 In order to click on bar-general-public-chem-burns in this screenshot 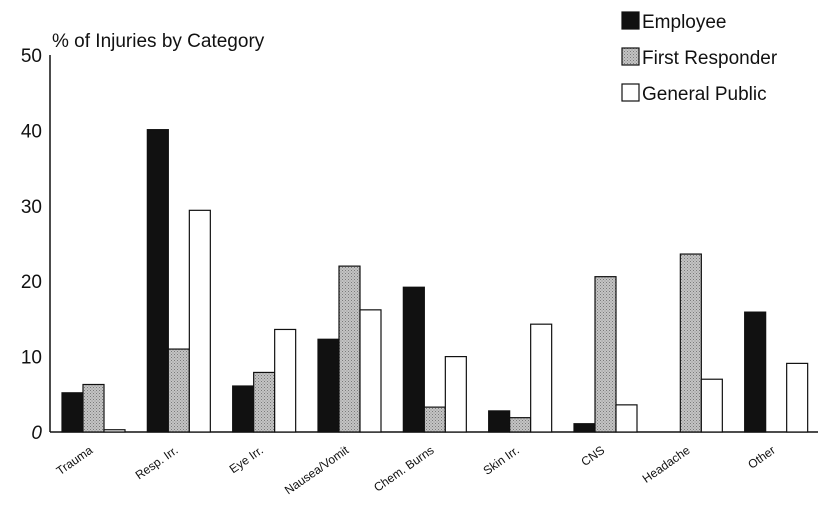, I will do `click(455, 394)`.